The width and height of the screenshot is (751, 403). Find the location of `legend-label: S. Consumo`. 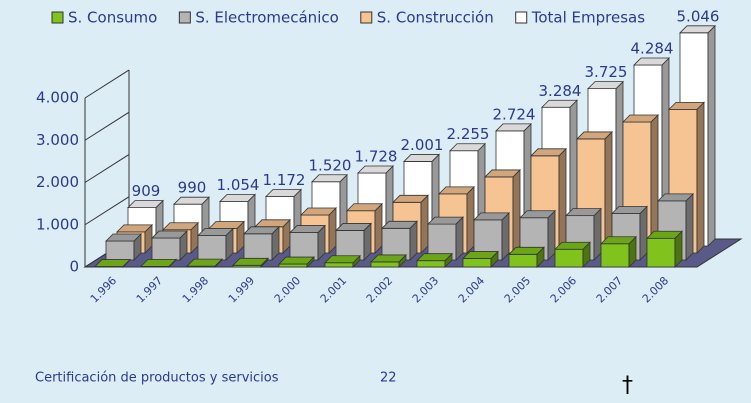

legend-label: S. Consumo is located at coordinates (112, 18).